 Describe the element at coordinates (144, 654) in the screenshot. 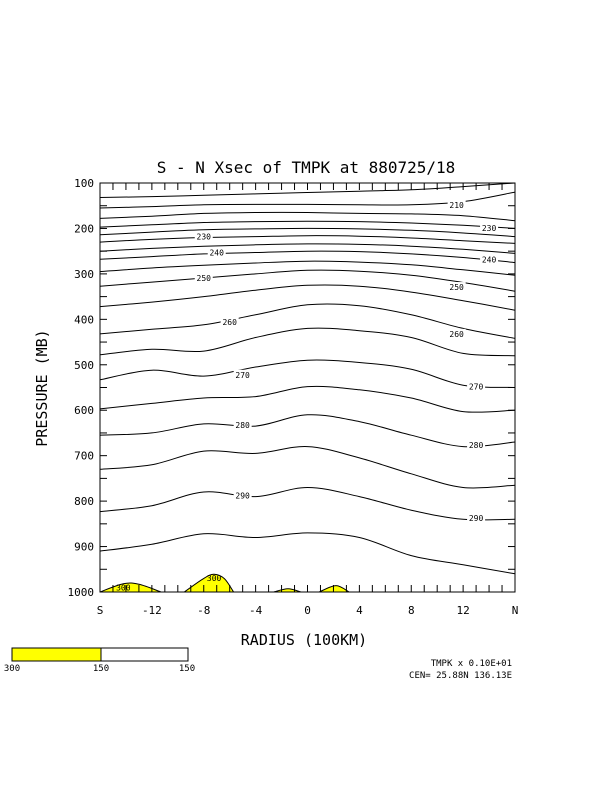

I see `colorbar-swatch-white` at that location.